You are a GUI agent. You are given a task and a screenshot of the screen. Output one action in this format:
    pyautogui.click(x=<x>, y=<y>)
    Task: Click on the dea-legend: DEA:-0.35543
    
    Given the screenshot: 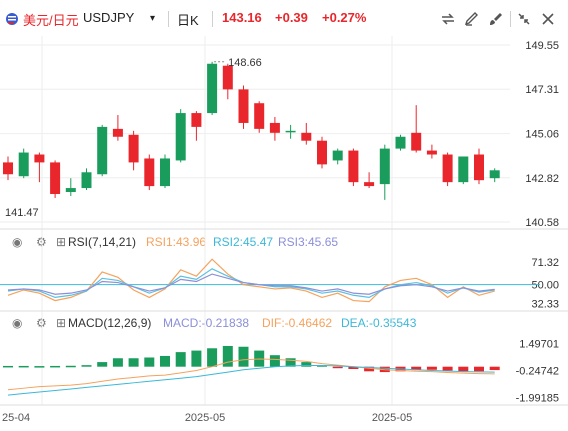 What is the action you would take?
    pyautogui.click(x=379, y=323)
    